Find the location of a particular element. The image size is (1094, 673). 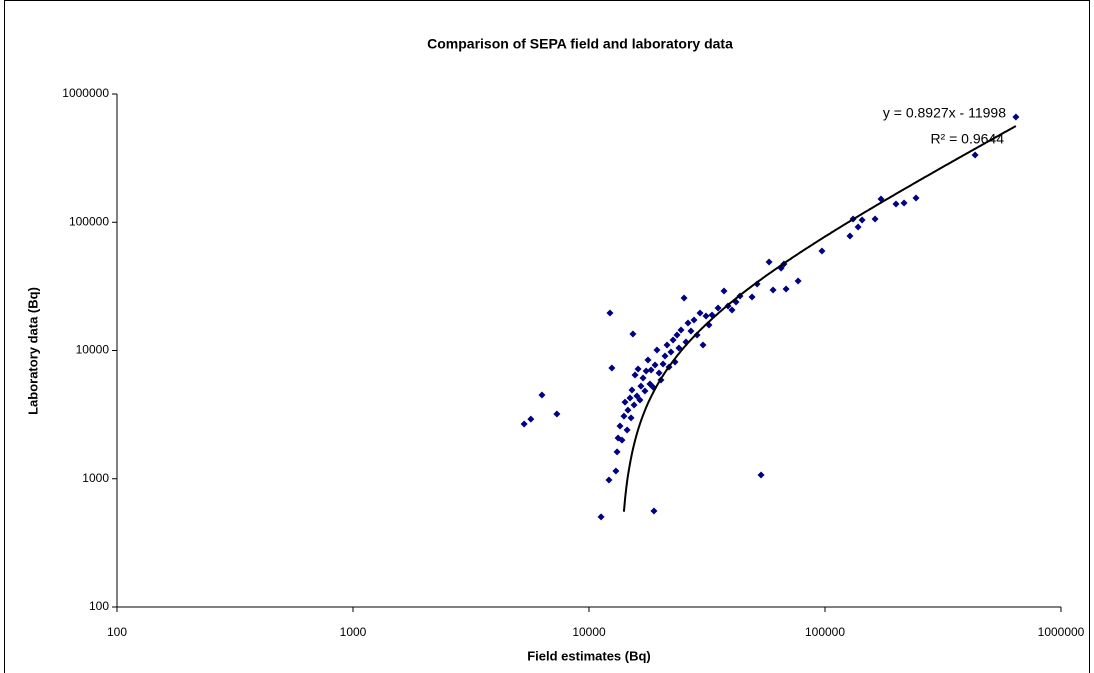

x-tick-label: 1000000 is located at coordinates (1061, 632).